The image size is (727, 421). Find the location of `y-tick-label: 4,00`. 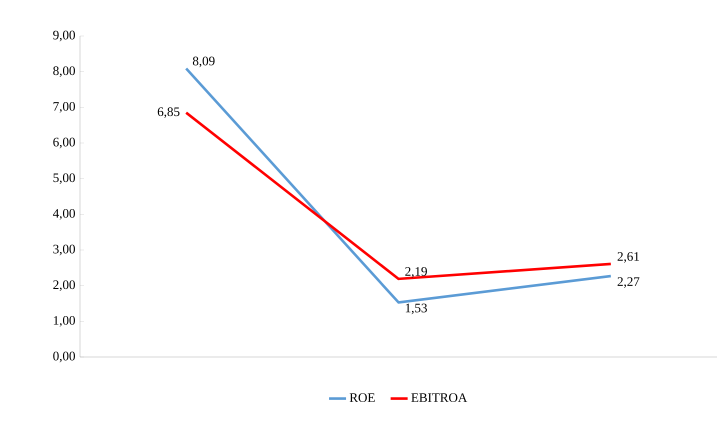

y-tick-label: 4,00 is located at coordinates (63, 214).